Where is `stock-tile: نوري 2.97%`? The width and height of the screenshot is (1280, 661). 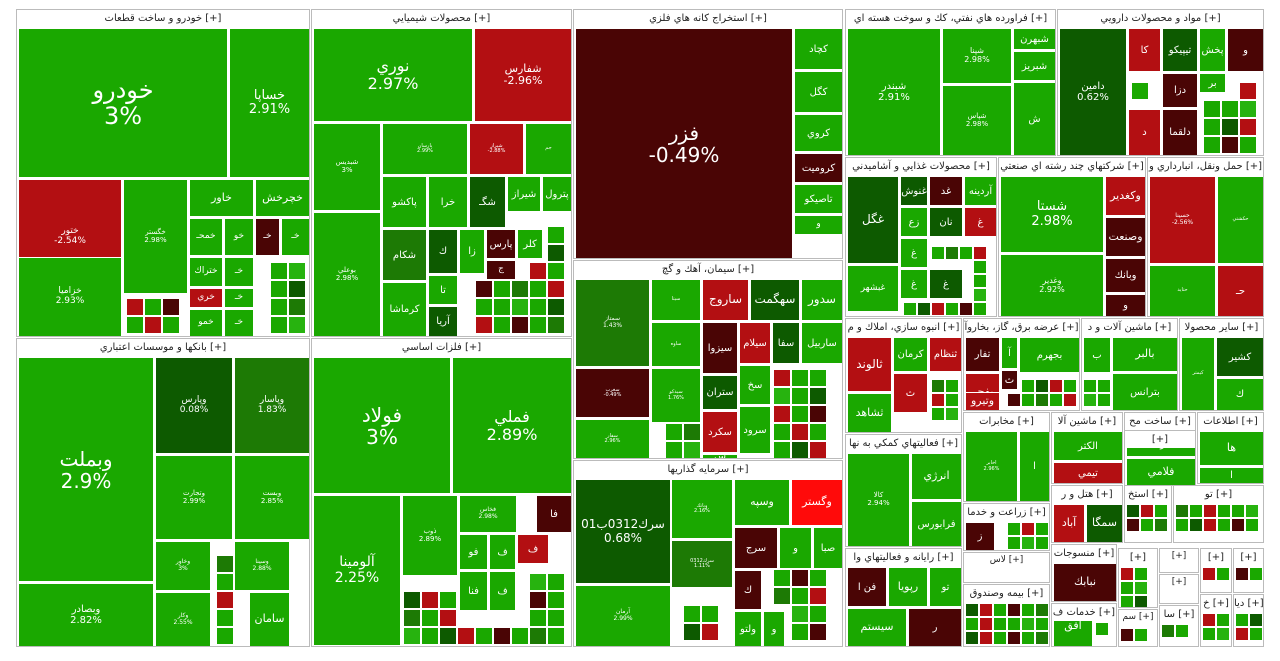 stock-tile: نوري 2.97% is located at coordinates (393, 75).